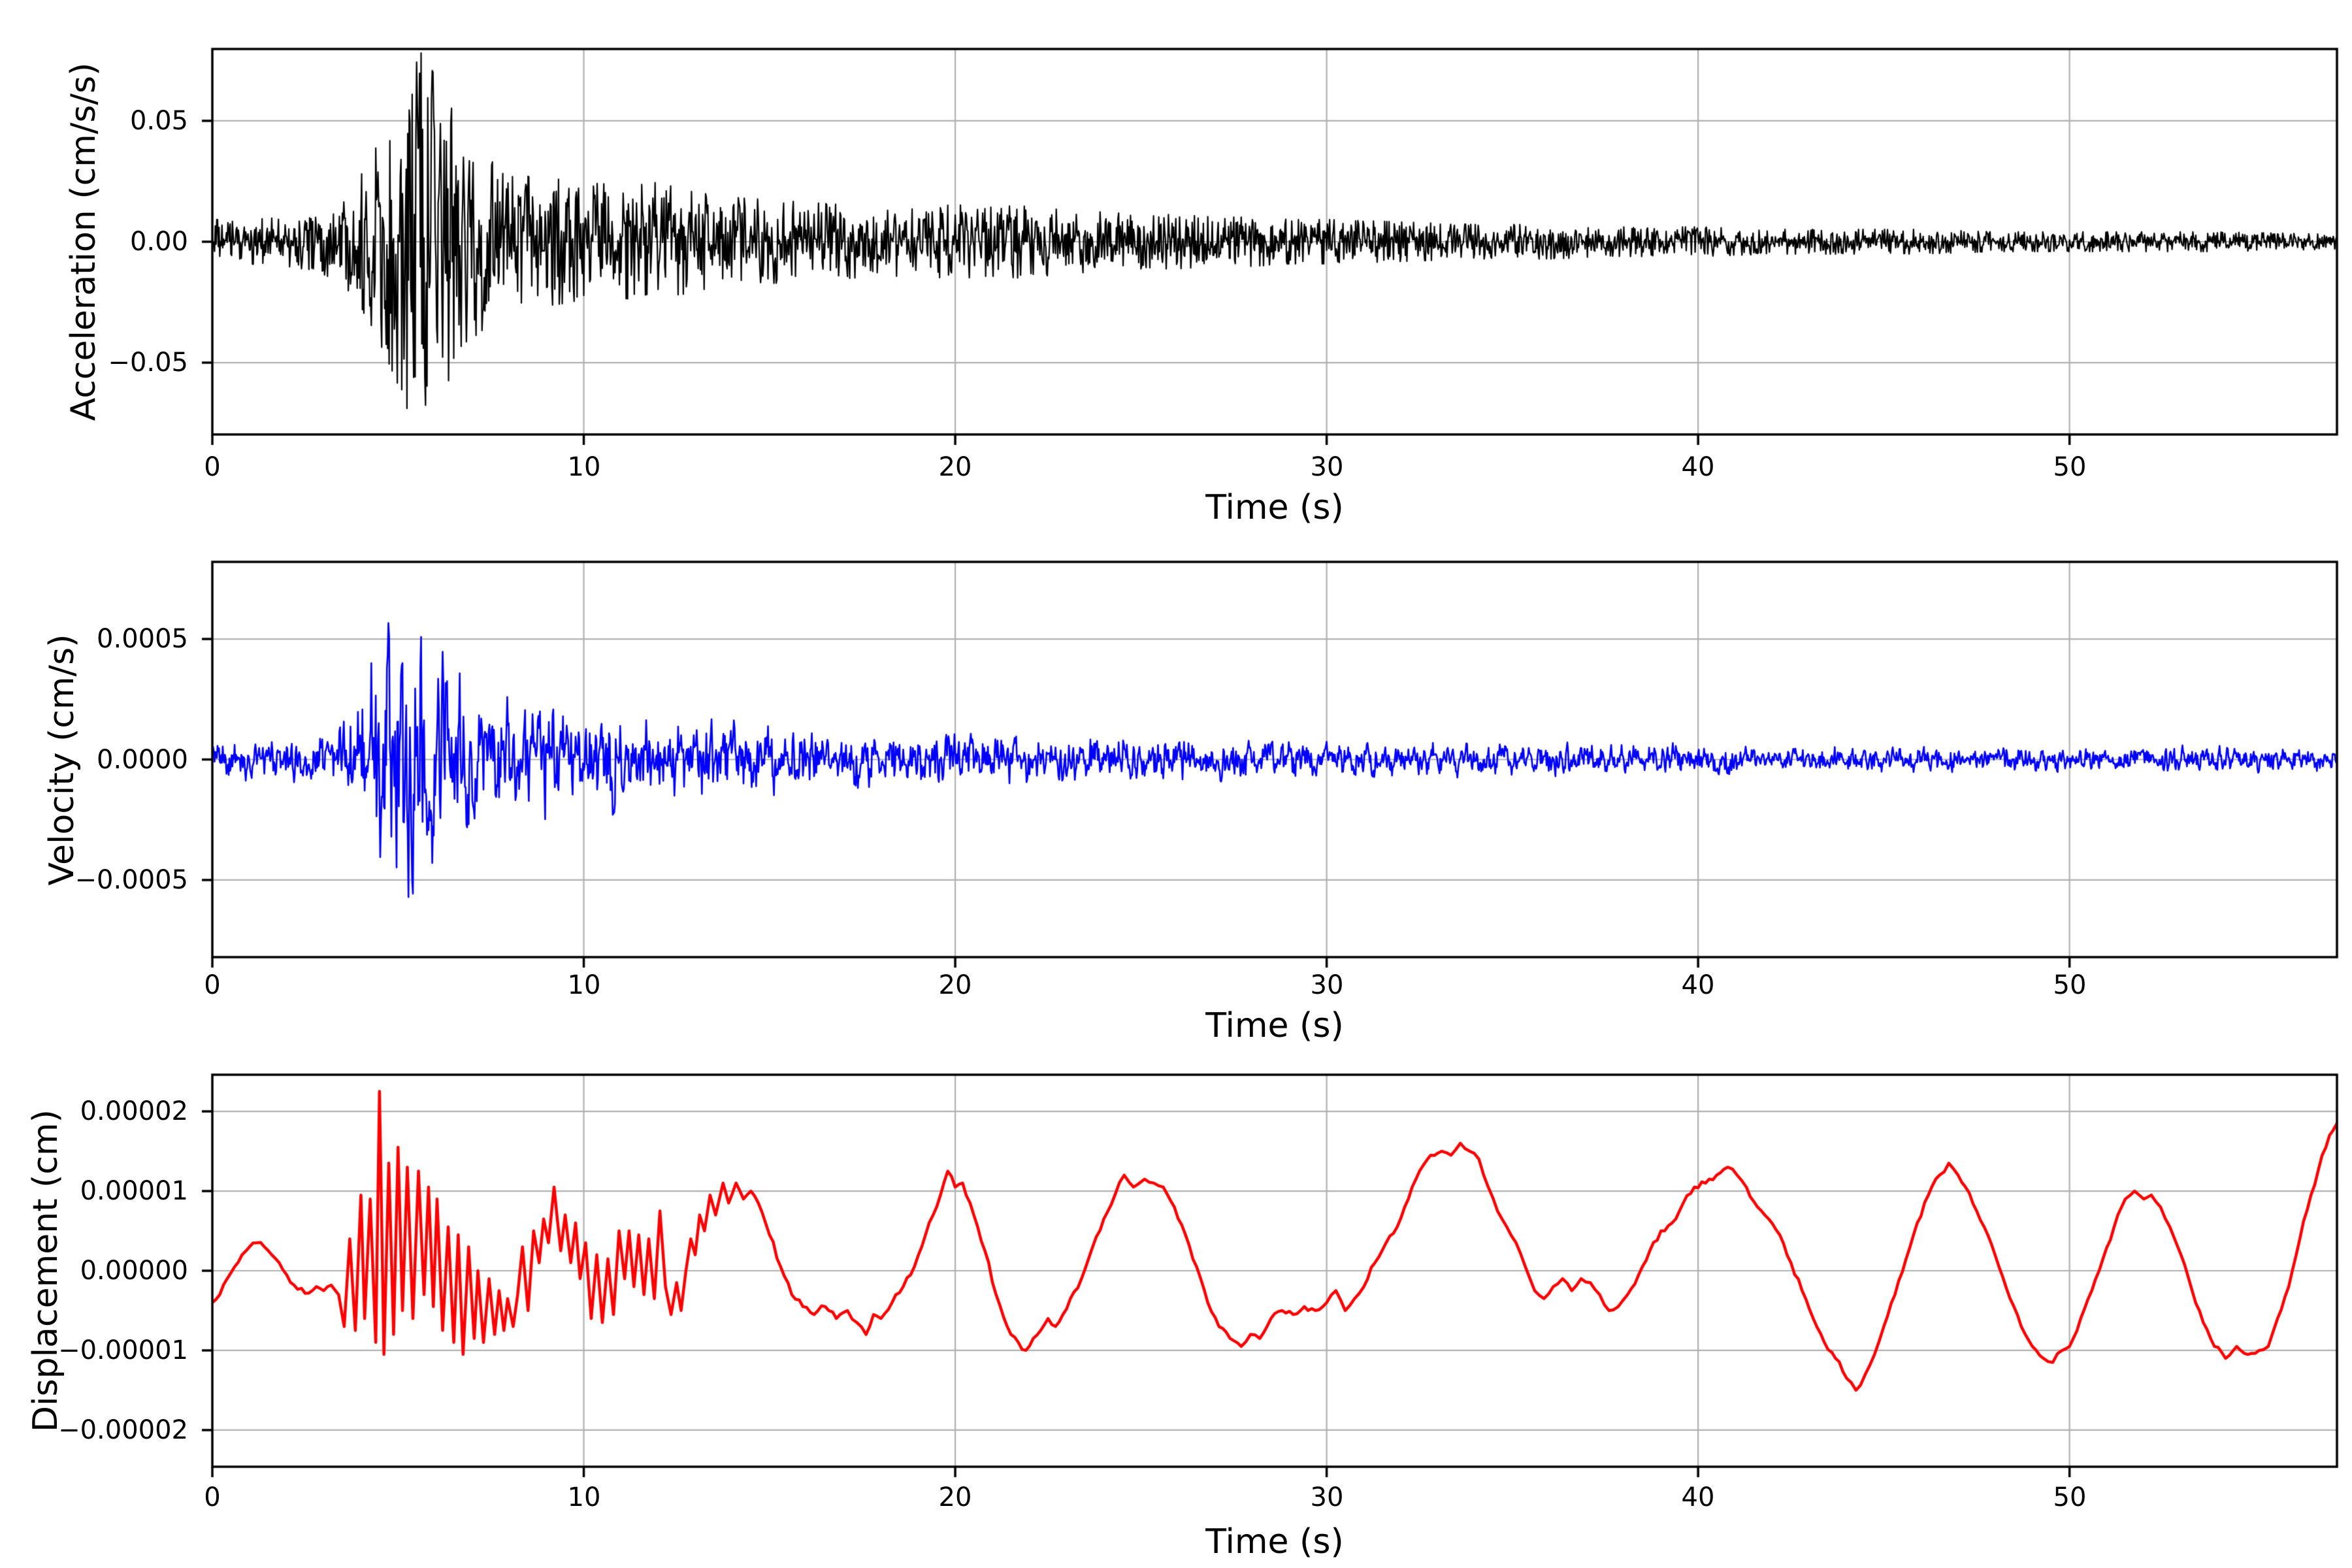 The width and height of the screenshot is (2352, 1568). Describe the element at coordinates (134, 1111) in the screenshot. I see `y-tick-label: 0.00002` at that location.